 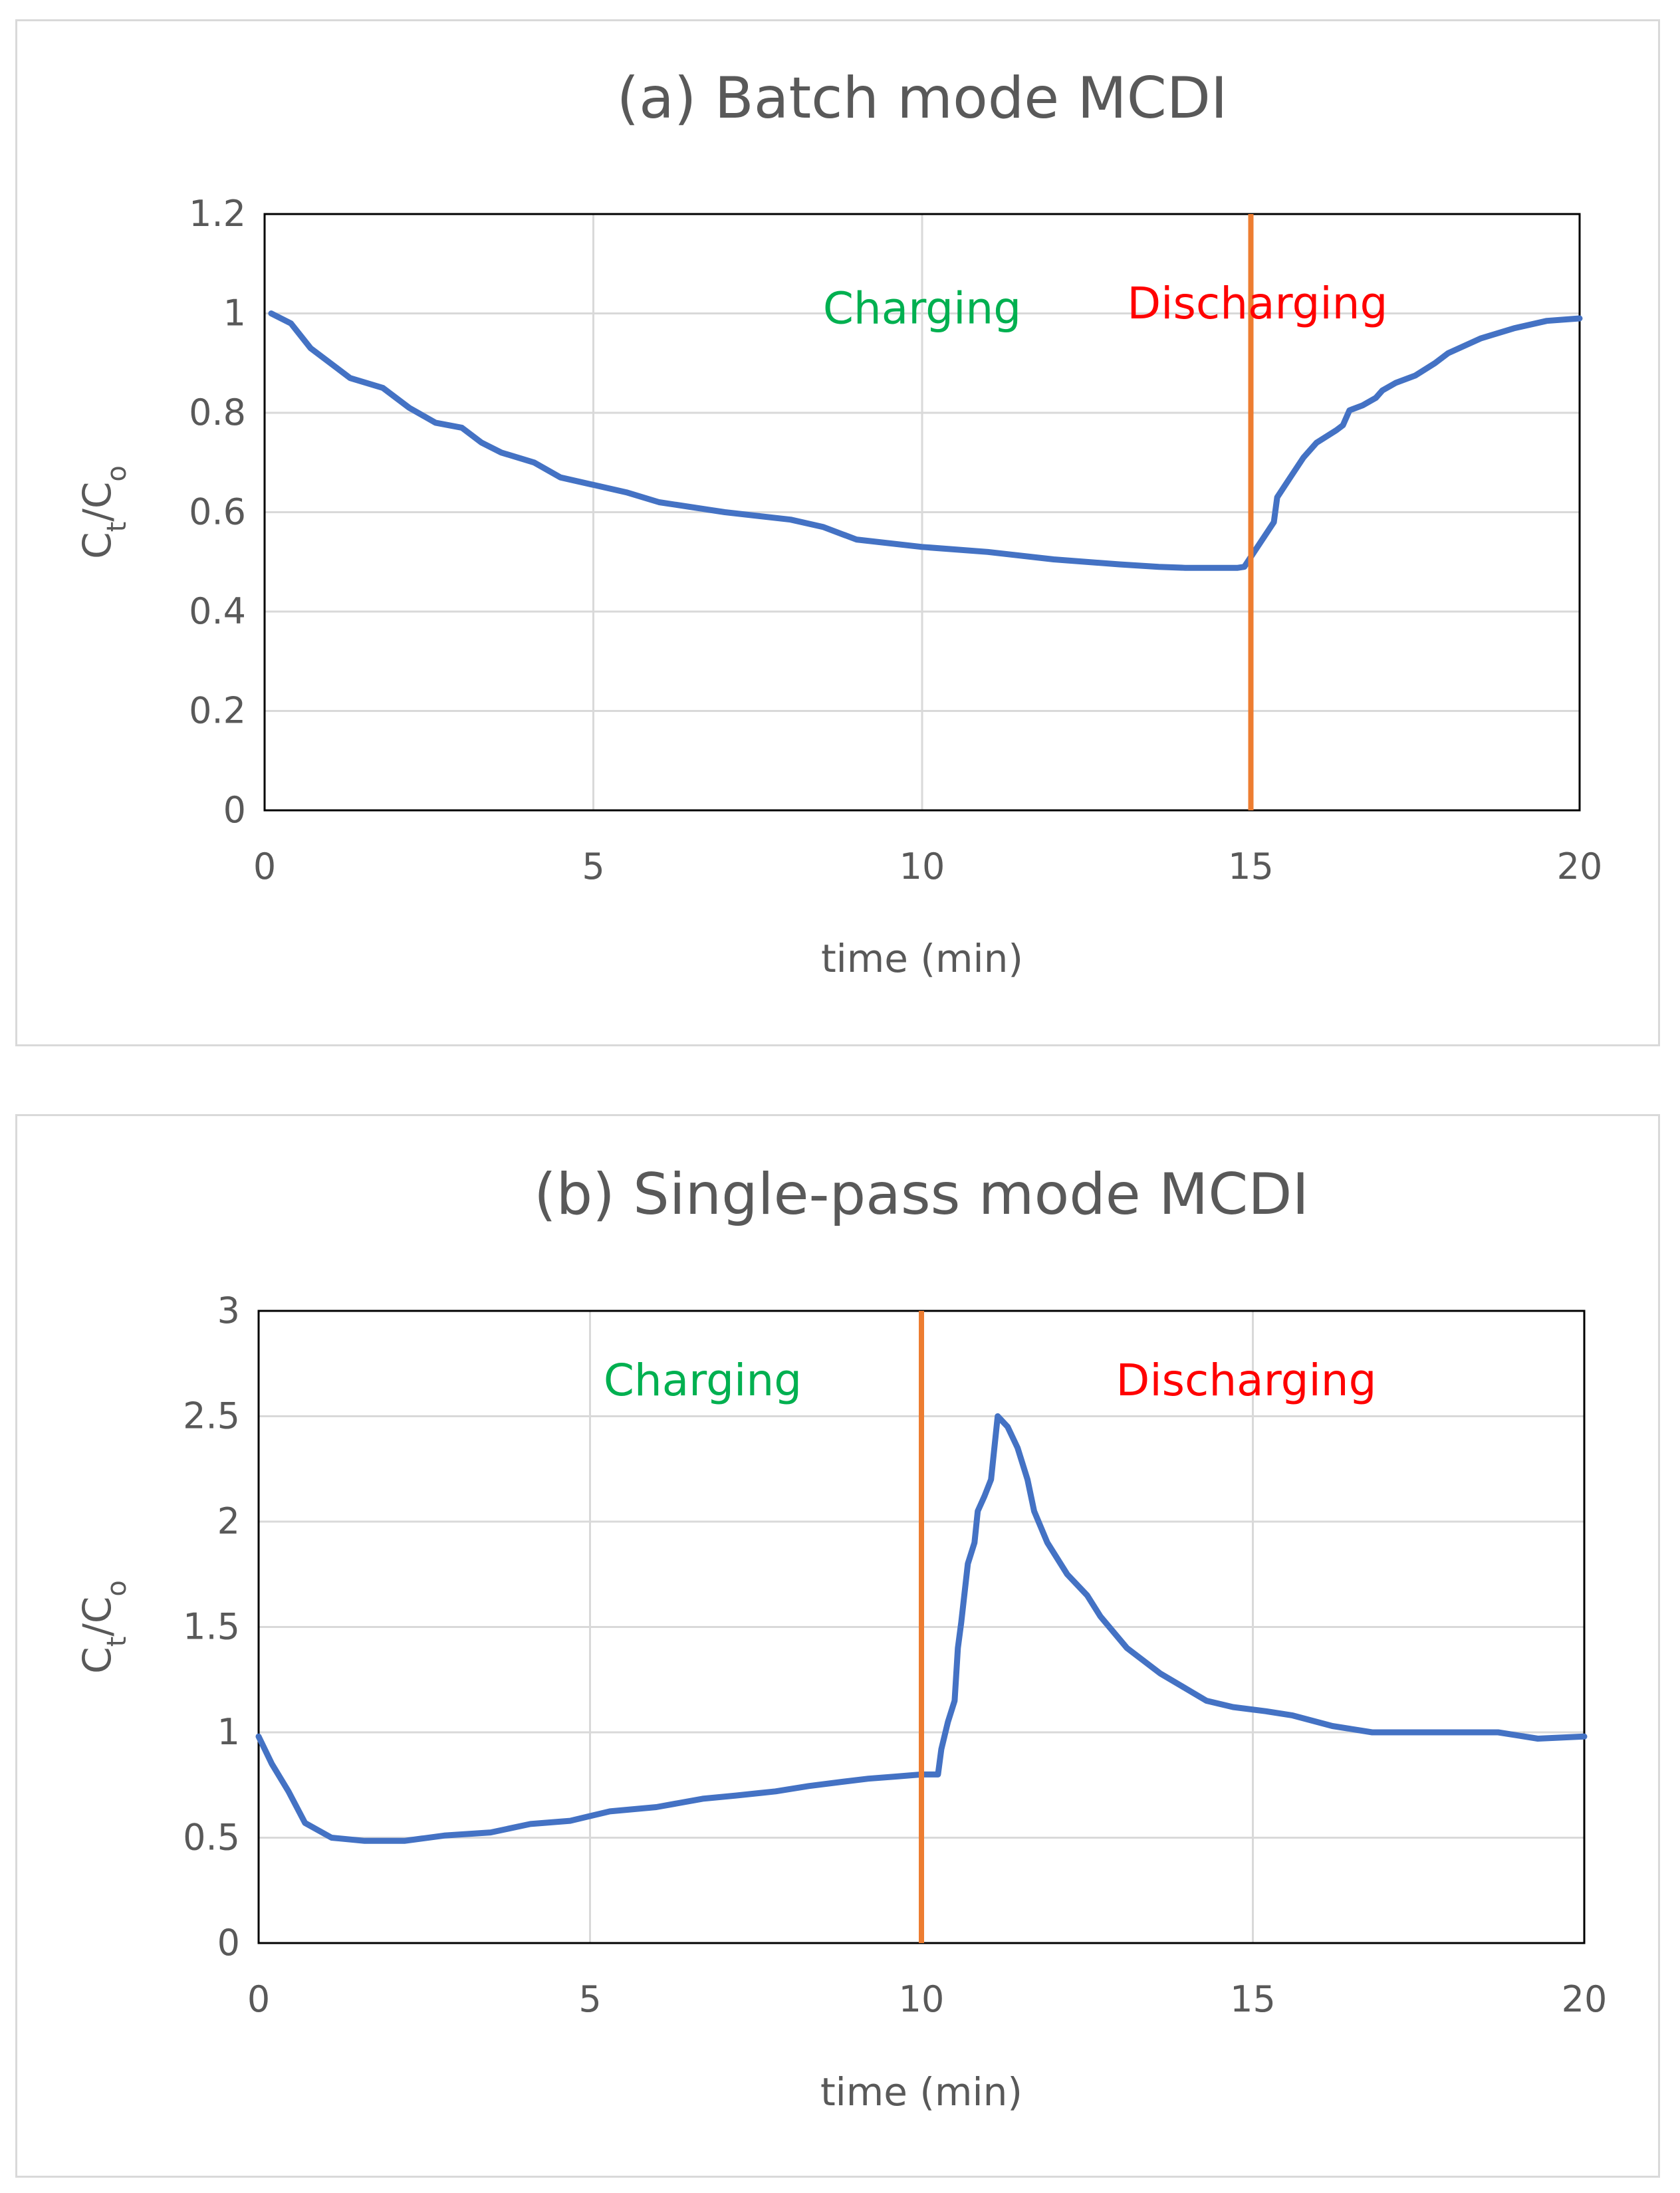 I want to click on chart-b-y-tick-label: 2, so click(x=228, y=1521).